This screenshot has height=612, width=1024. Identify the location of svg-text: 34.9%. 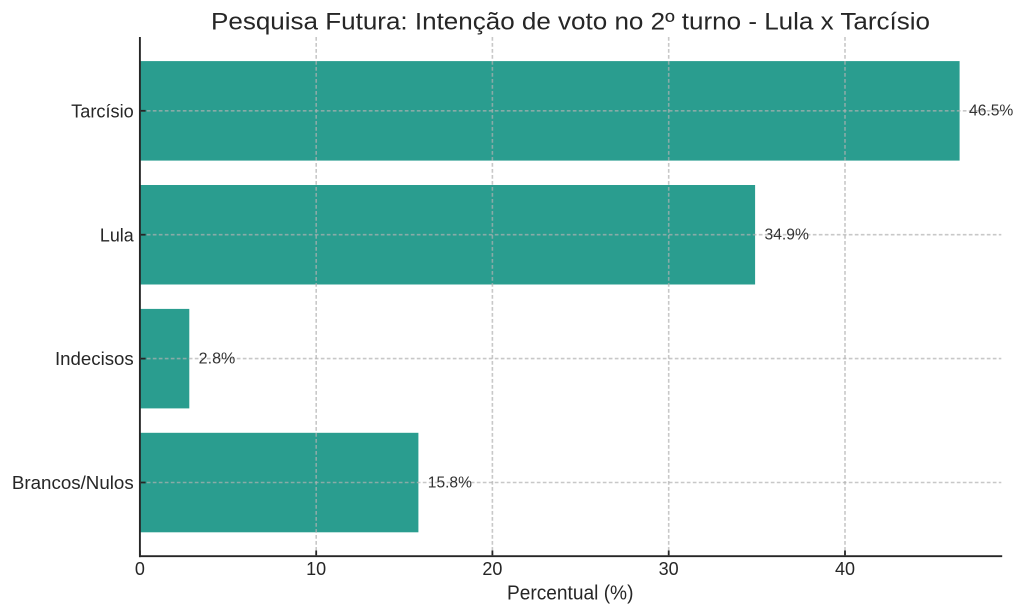
(787, 235).